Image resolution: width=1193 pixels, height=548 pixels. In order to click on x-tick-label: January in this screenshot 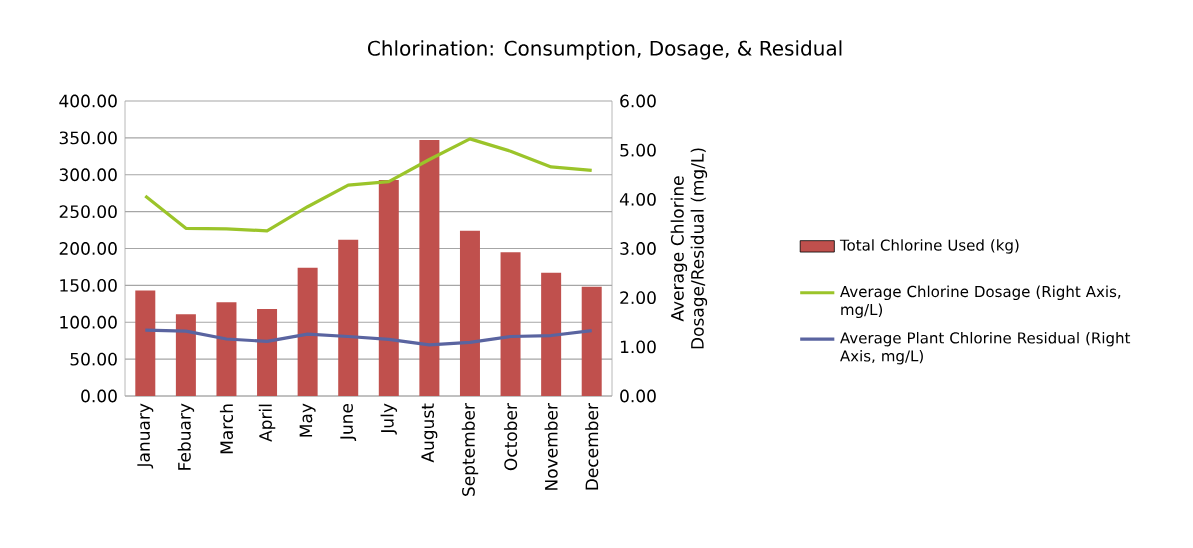, I will do `click(145, 436)`.